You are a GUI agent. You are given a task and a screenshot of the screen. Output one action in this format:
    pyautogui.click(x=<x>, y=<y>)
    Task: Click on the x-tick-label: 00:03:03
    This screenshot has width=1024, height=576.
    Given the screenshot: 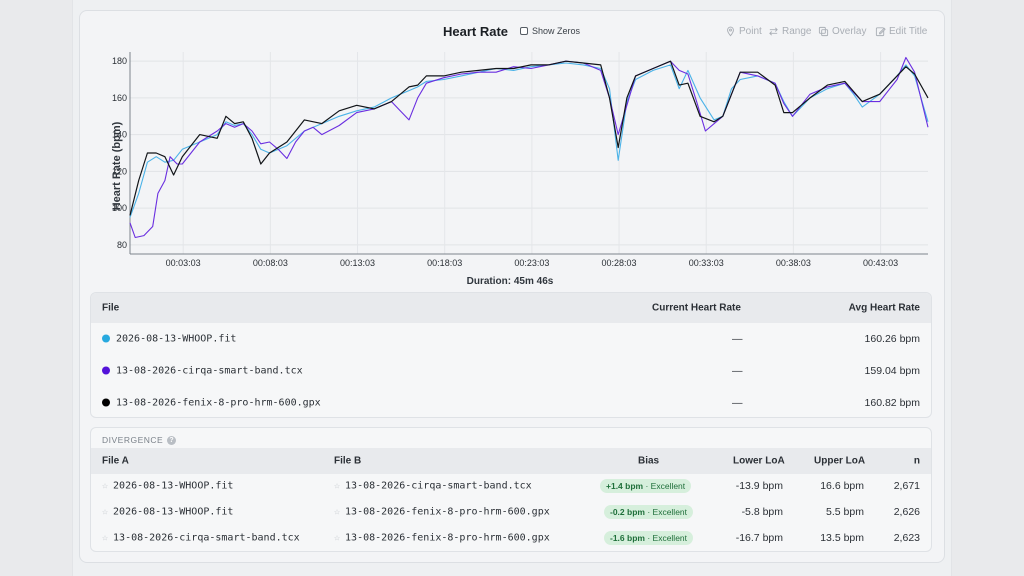 What is the action you would take?
    pyautogui.click(x=183, y=263)
    